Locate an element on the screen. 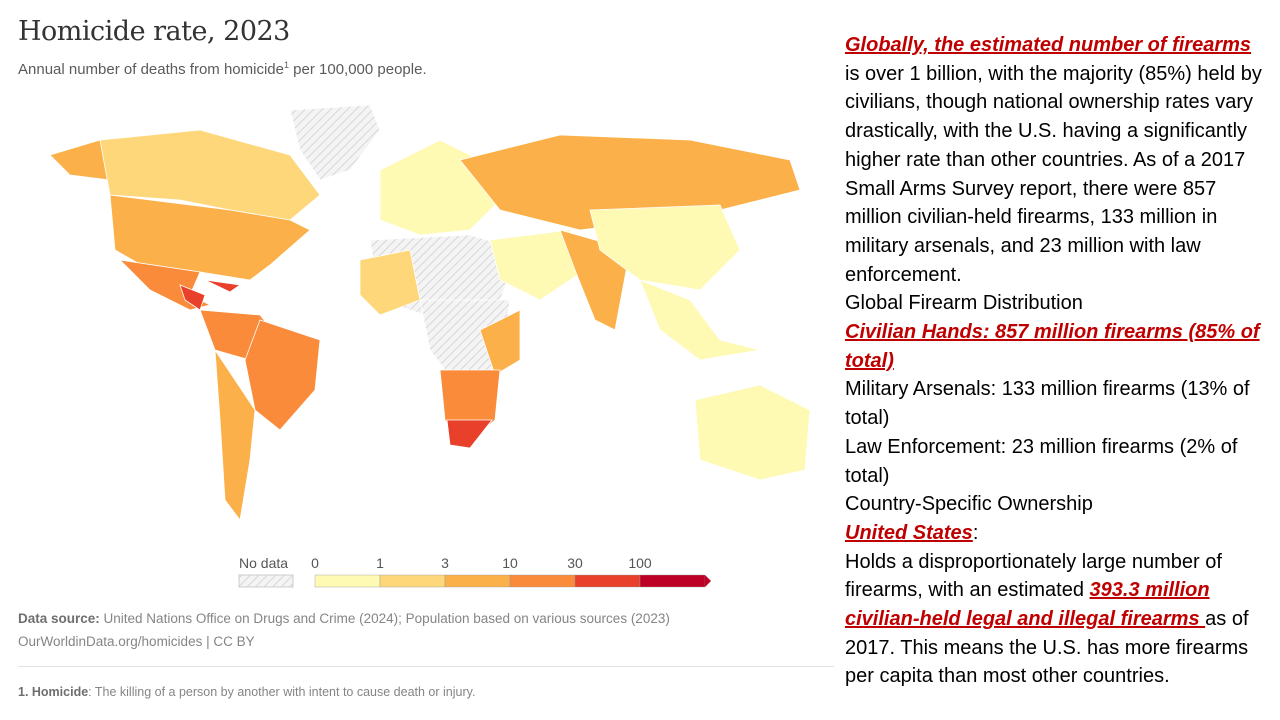 The image size is (1280, 720). legend-tick-label: 30 is located at coordinates (575, 563).